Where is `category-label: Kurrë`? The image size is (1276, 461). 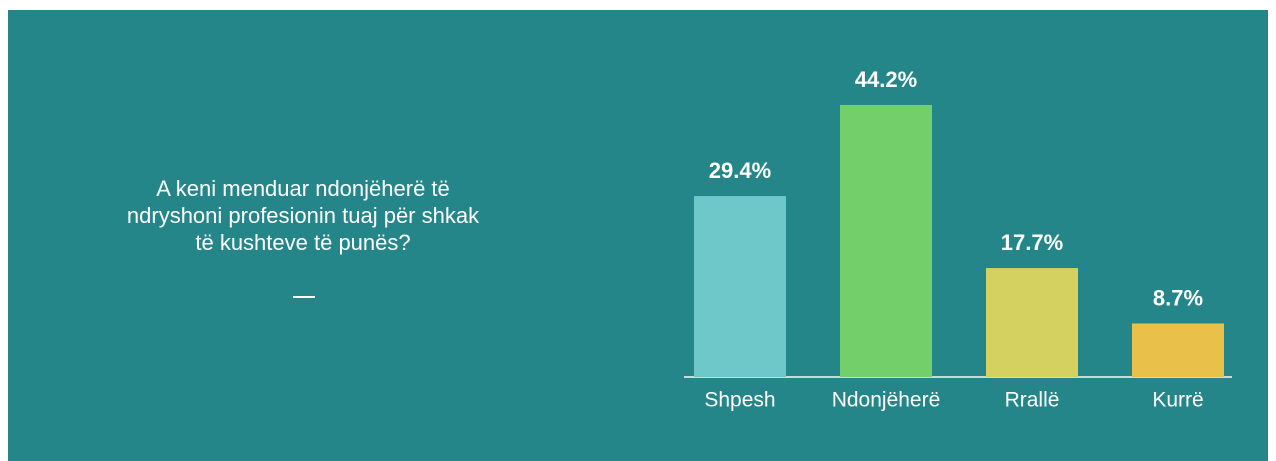 category-label: Kurrë is located at coordinates (1177, 400).